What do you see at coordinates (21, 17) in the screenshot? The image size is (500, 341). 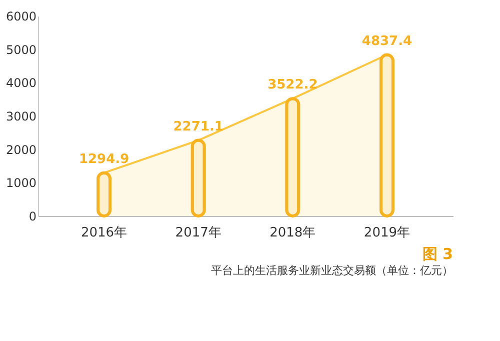 I see `y-tick-label: 6000` at bounding box center [21, 17].